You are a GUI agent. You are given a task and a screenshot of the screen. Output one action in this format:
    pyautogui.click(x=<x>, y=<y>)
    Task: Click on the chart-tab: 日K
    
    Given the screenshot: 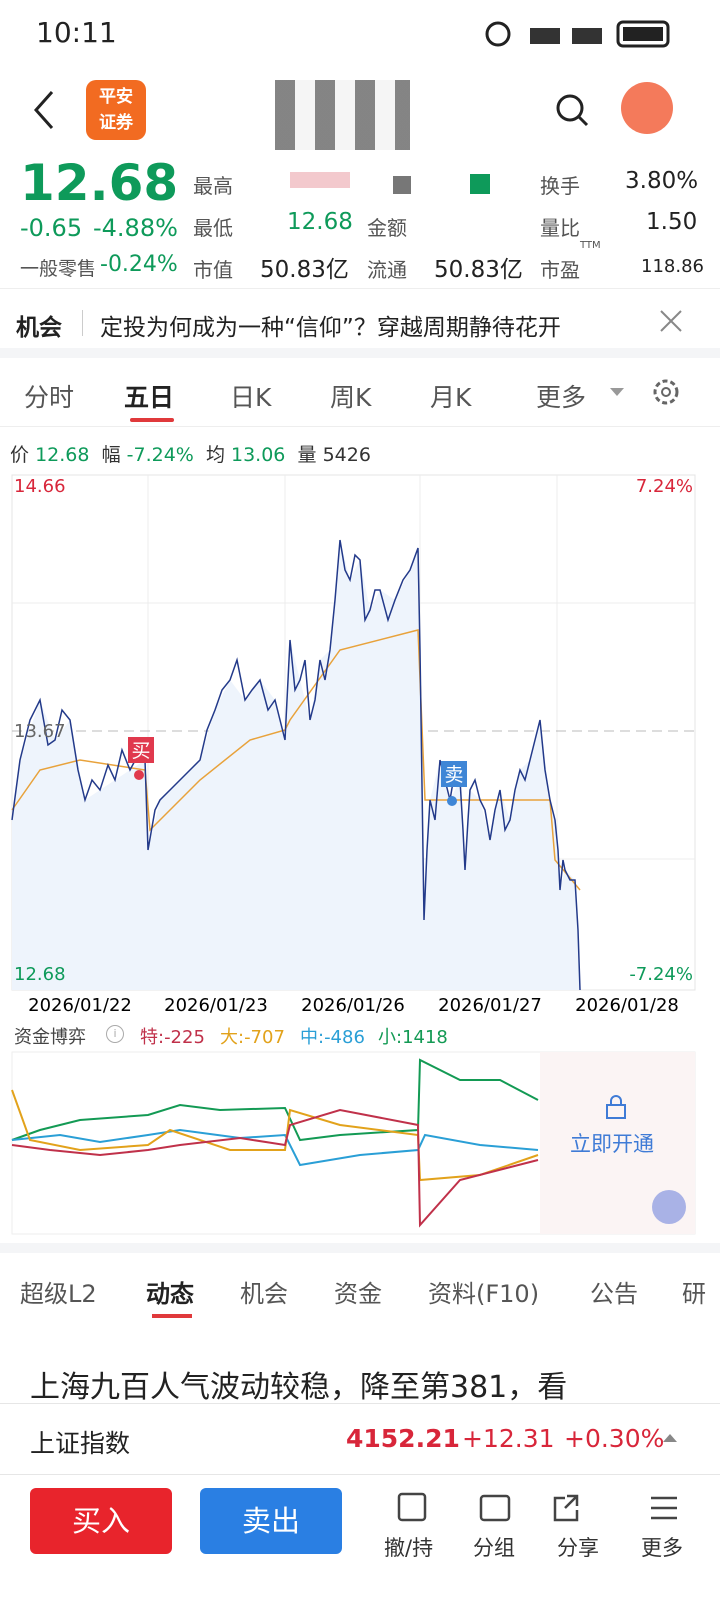 What is the action you would take?
    pyautogui.click(x=251, y=397)
    